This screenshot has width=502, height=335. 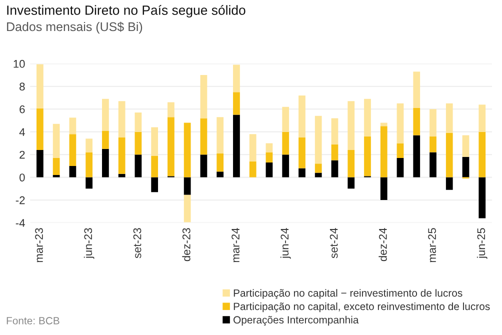 What do you see at coordinates (20, 223) in the screenshot?
I see `y-tick-label: -4` at bounding box center [20, 223].